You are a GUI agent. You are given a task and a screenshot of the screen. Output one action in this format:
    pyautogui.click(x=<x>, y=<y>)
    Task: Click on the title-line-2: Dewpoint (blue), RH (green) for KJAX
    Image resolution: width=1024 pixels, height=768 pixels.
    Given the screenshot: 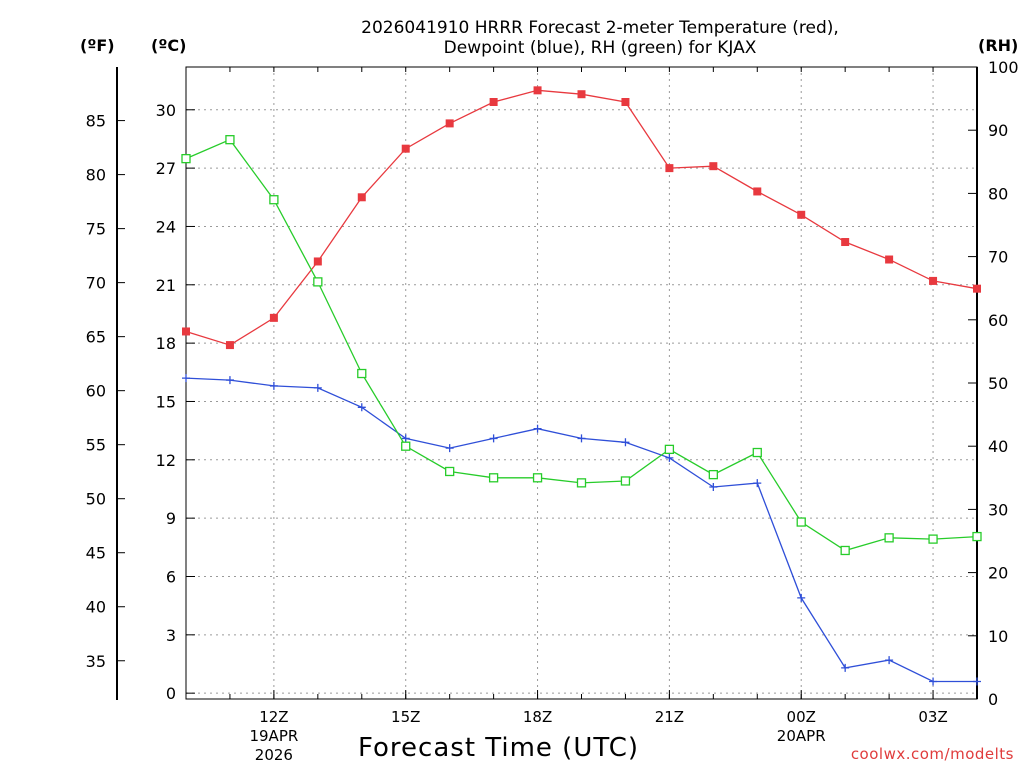 What is the action you would take?
    pyautogui.click(x=600, y=48)
    